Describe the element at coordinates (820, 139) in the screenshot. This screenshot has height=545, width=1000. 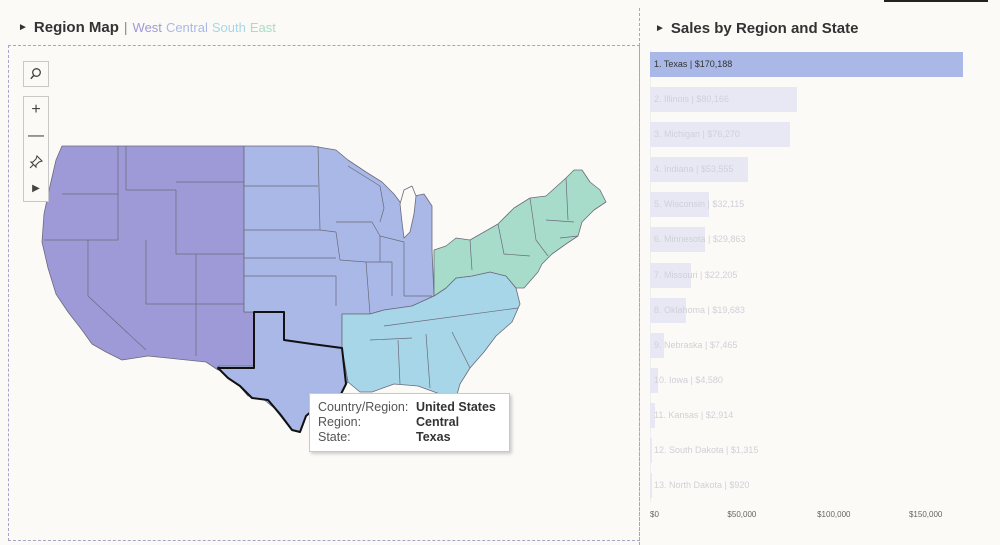
I see `bar-row: 3. Michigan | $76,270` at that location.